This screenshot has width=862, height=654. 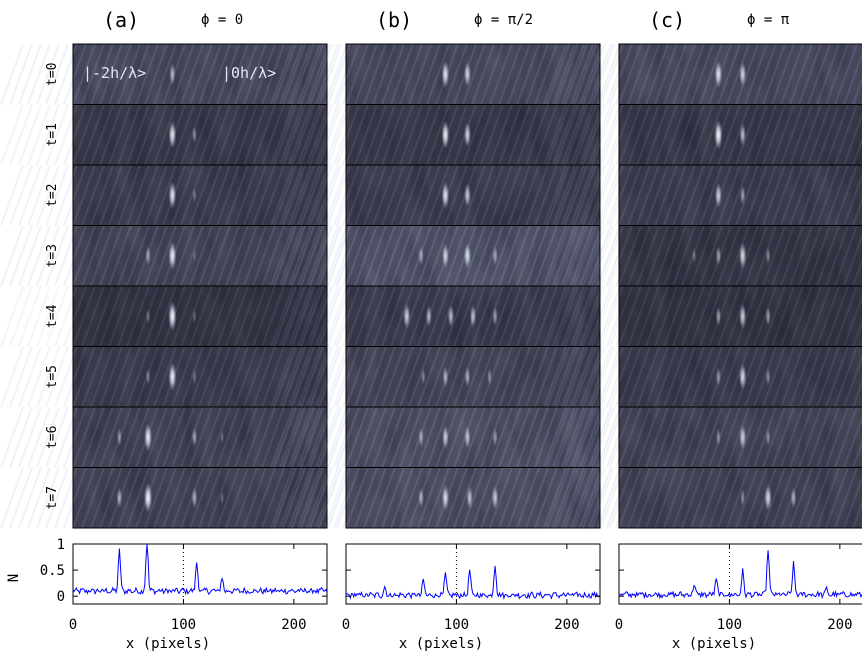 What do you see at coordinates (441, 644) in the screenshot?
I see `x-axis-label: x (pixels)` at bounding box center [441, 644].